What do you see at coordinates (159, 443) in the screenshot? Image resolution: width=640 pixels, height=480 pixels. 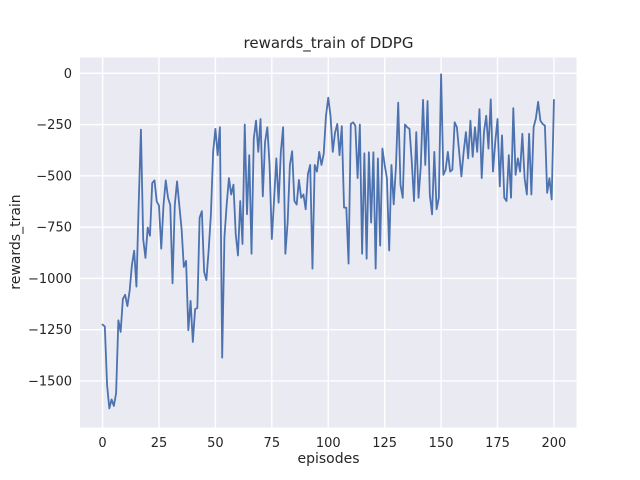 I see `x-tick-label: 25` at bounding box center [159, 443].